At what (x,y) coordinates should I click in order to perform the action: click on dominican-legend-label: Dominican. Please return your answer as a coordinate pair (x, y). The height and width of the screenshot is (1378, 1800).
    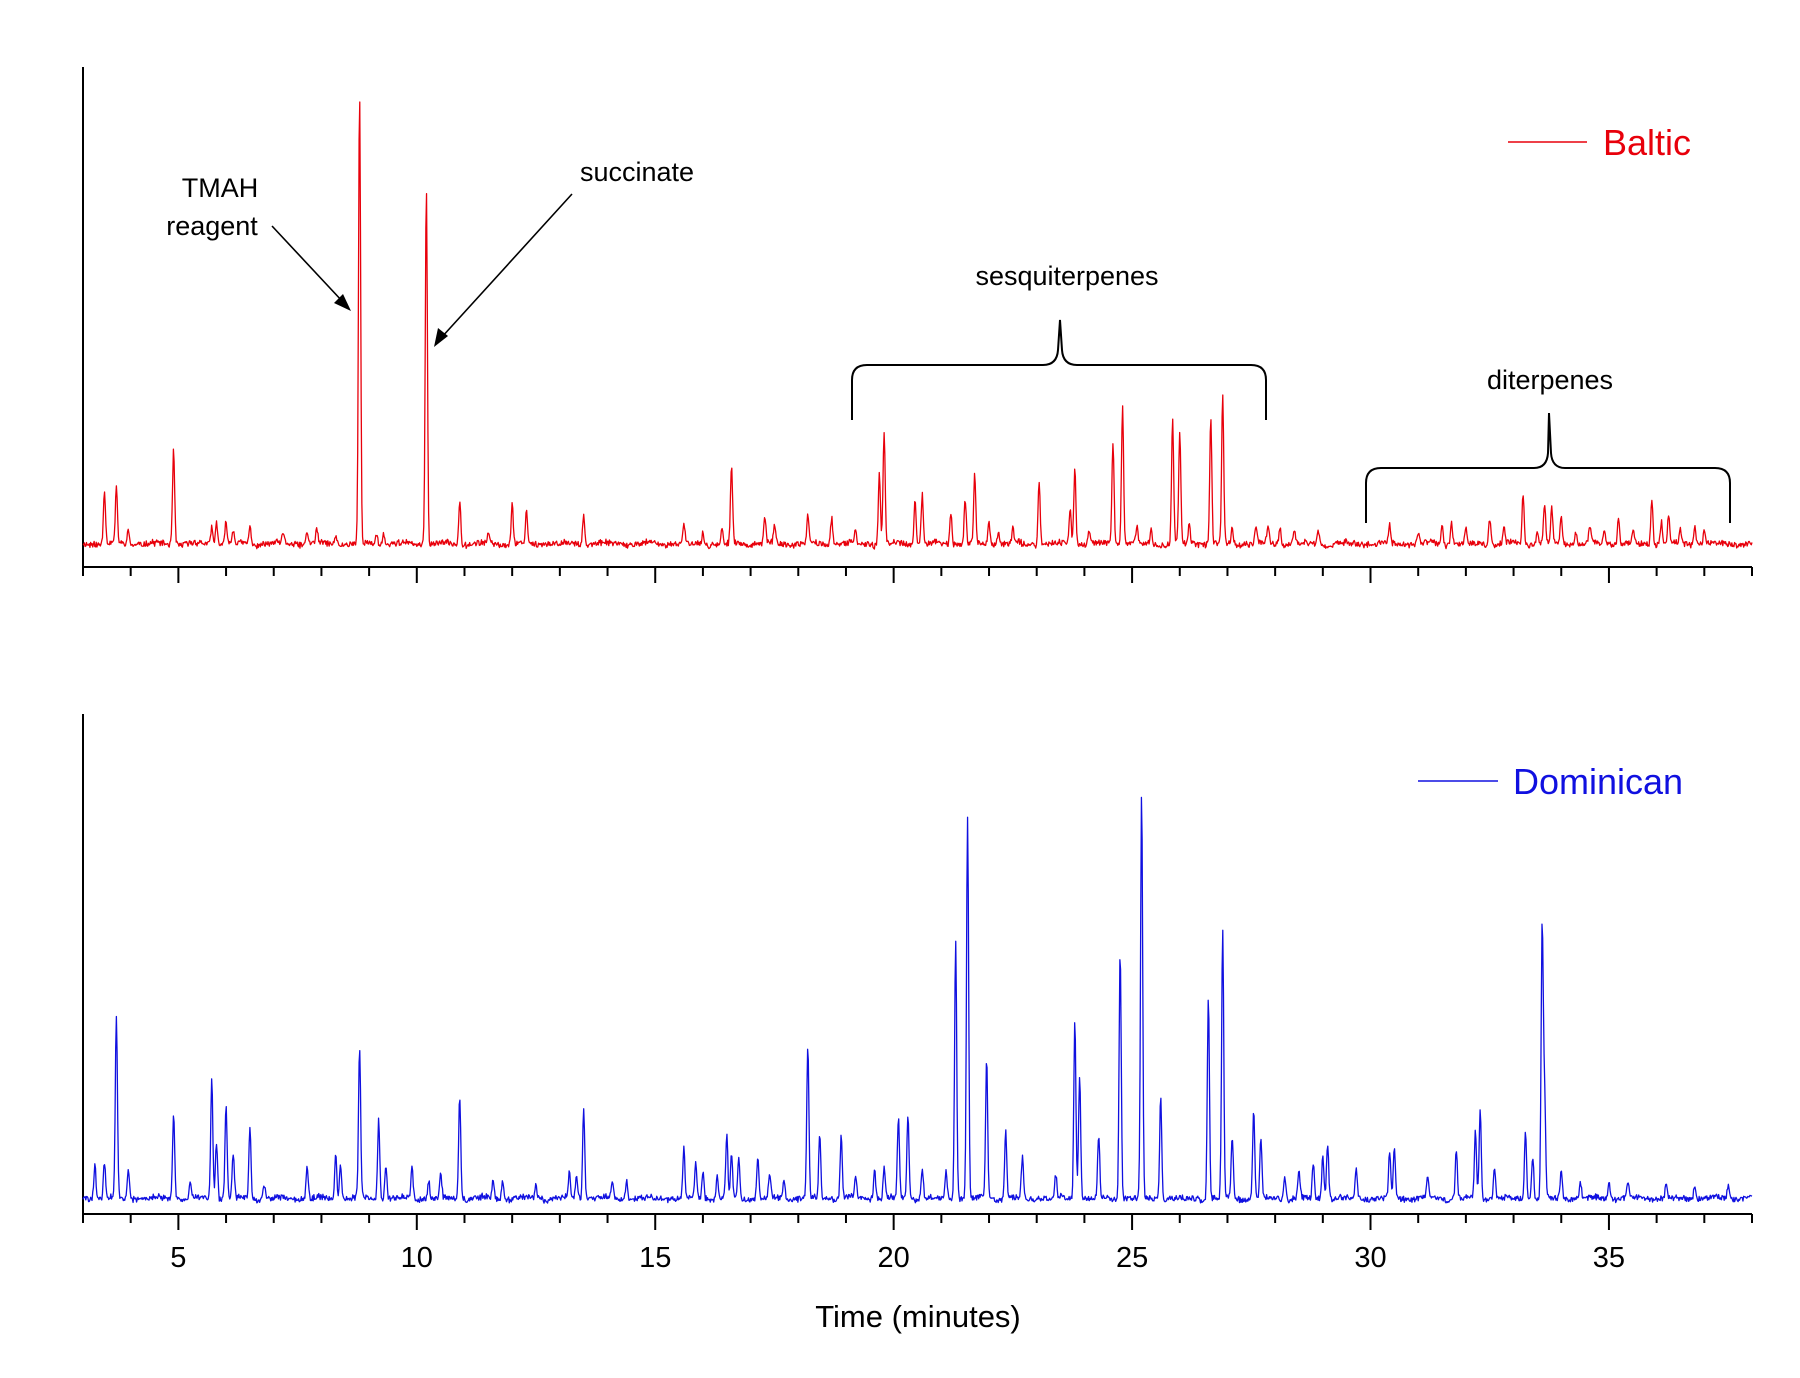
    Looking at the image, I should click on (1598, 781).